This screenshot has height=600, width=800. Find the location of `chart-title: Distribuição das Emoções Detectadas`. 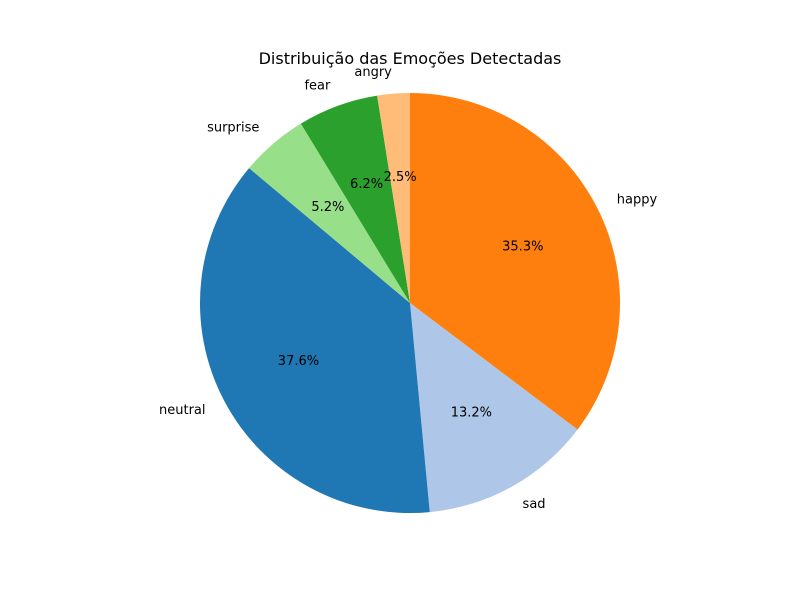

chart-title: Distribuição das Emoções Detectadas is located at coordinates (410, 58).